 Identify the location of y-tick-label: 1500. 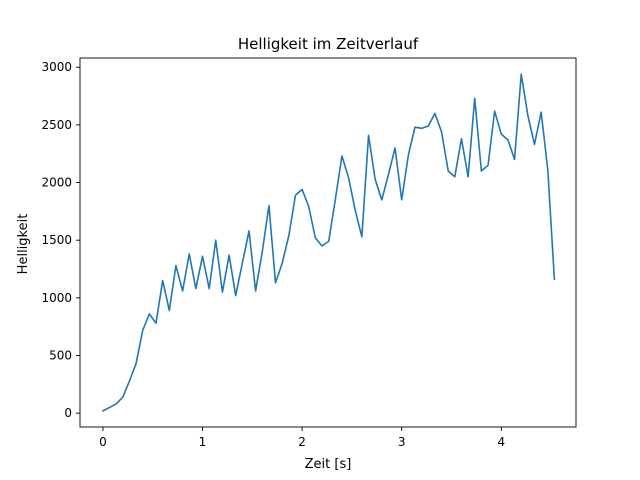
(56, 240).